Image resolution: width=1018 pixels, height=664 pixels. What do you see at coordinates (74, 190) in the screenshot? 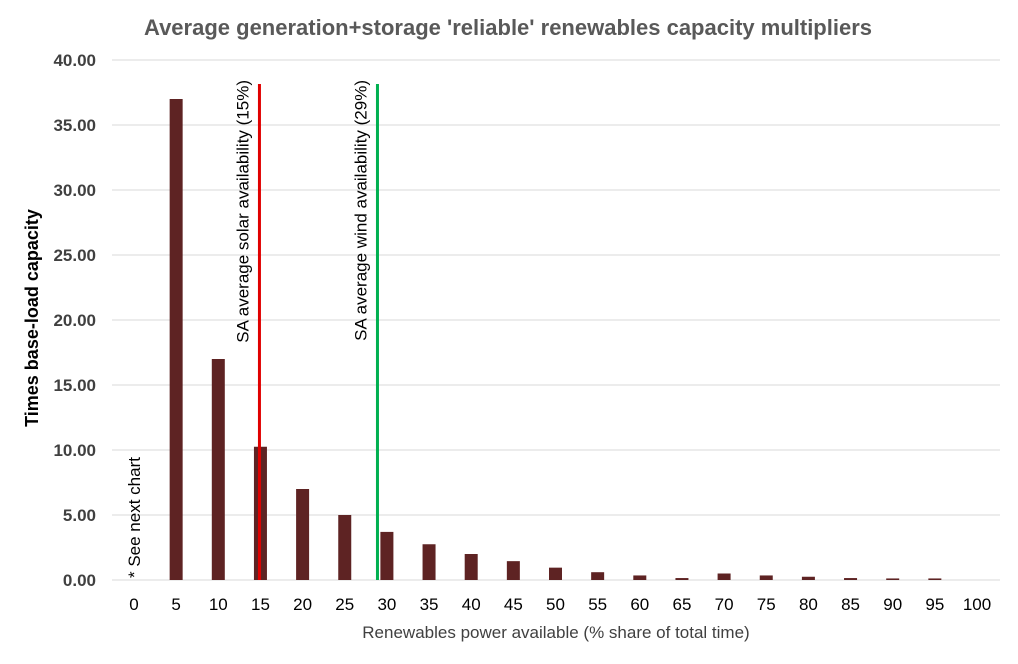
I see `y-tick-label: 30.00` at bounding box center [74, 190].